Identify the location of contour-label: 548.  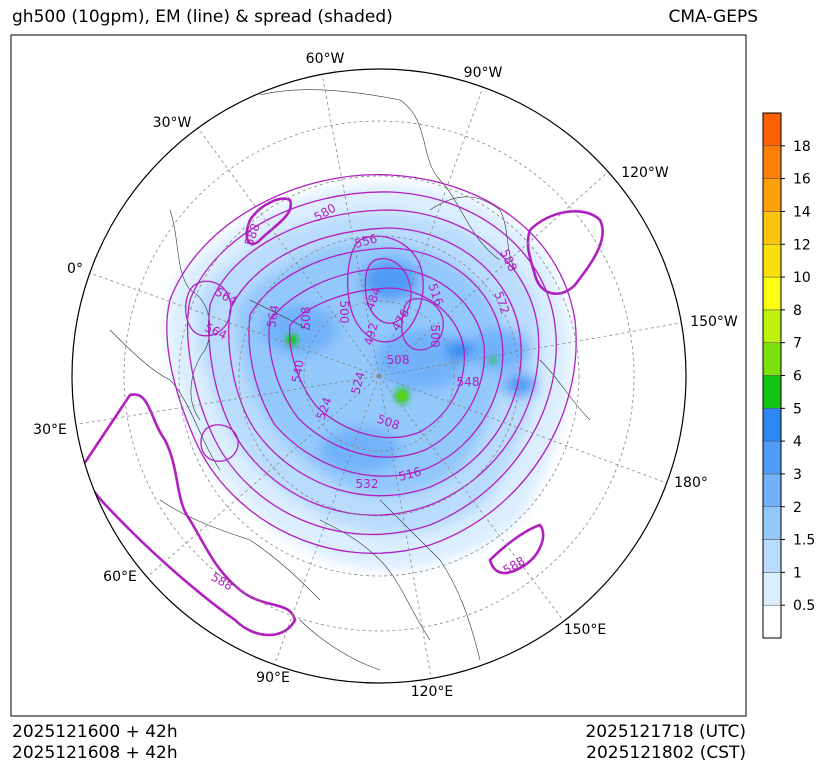
(468, 382).